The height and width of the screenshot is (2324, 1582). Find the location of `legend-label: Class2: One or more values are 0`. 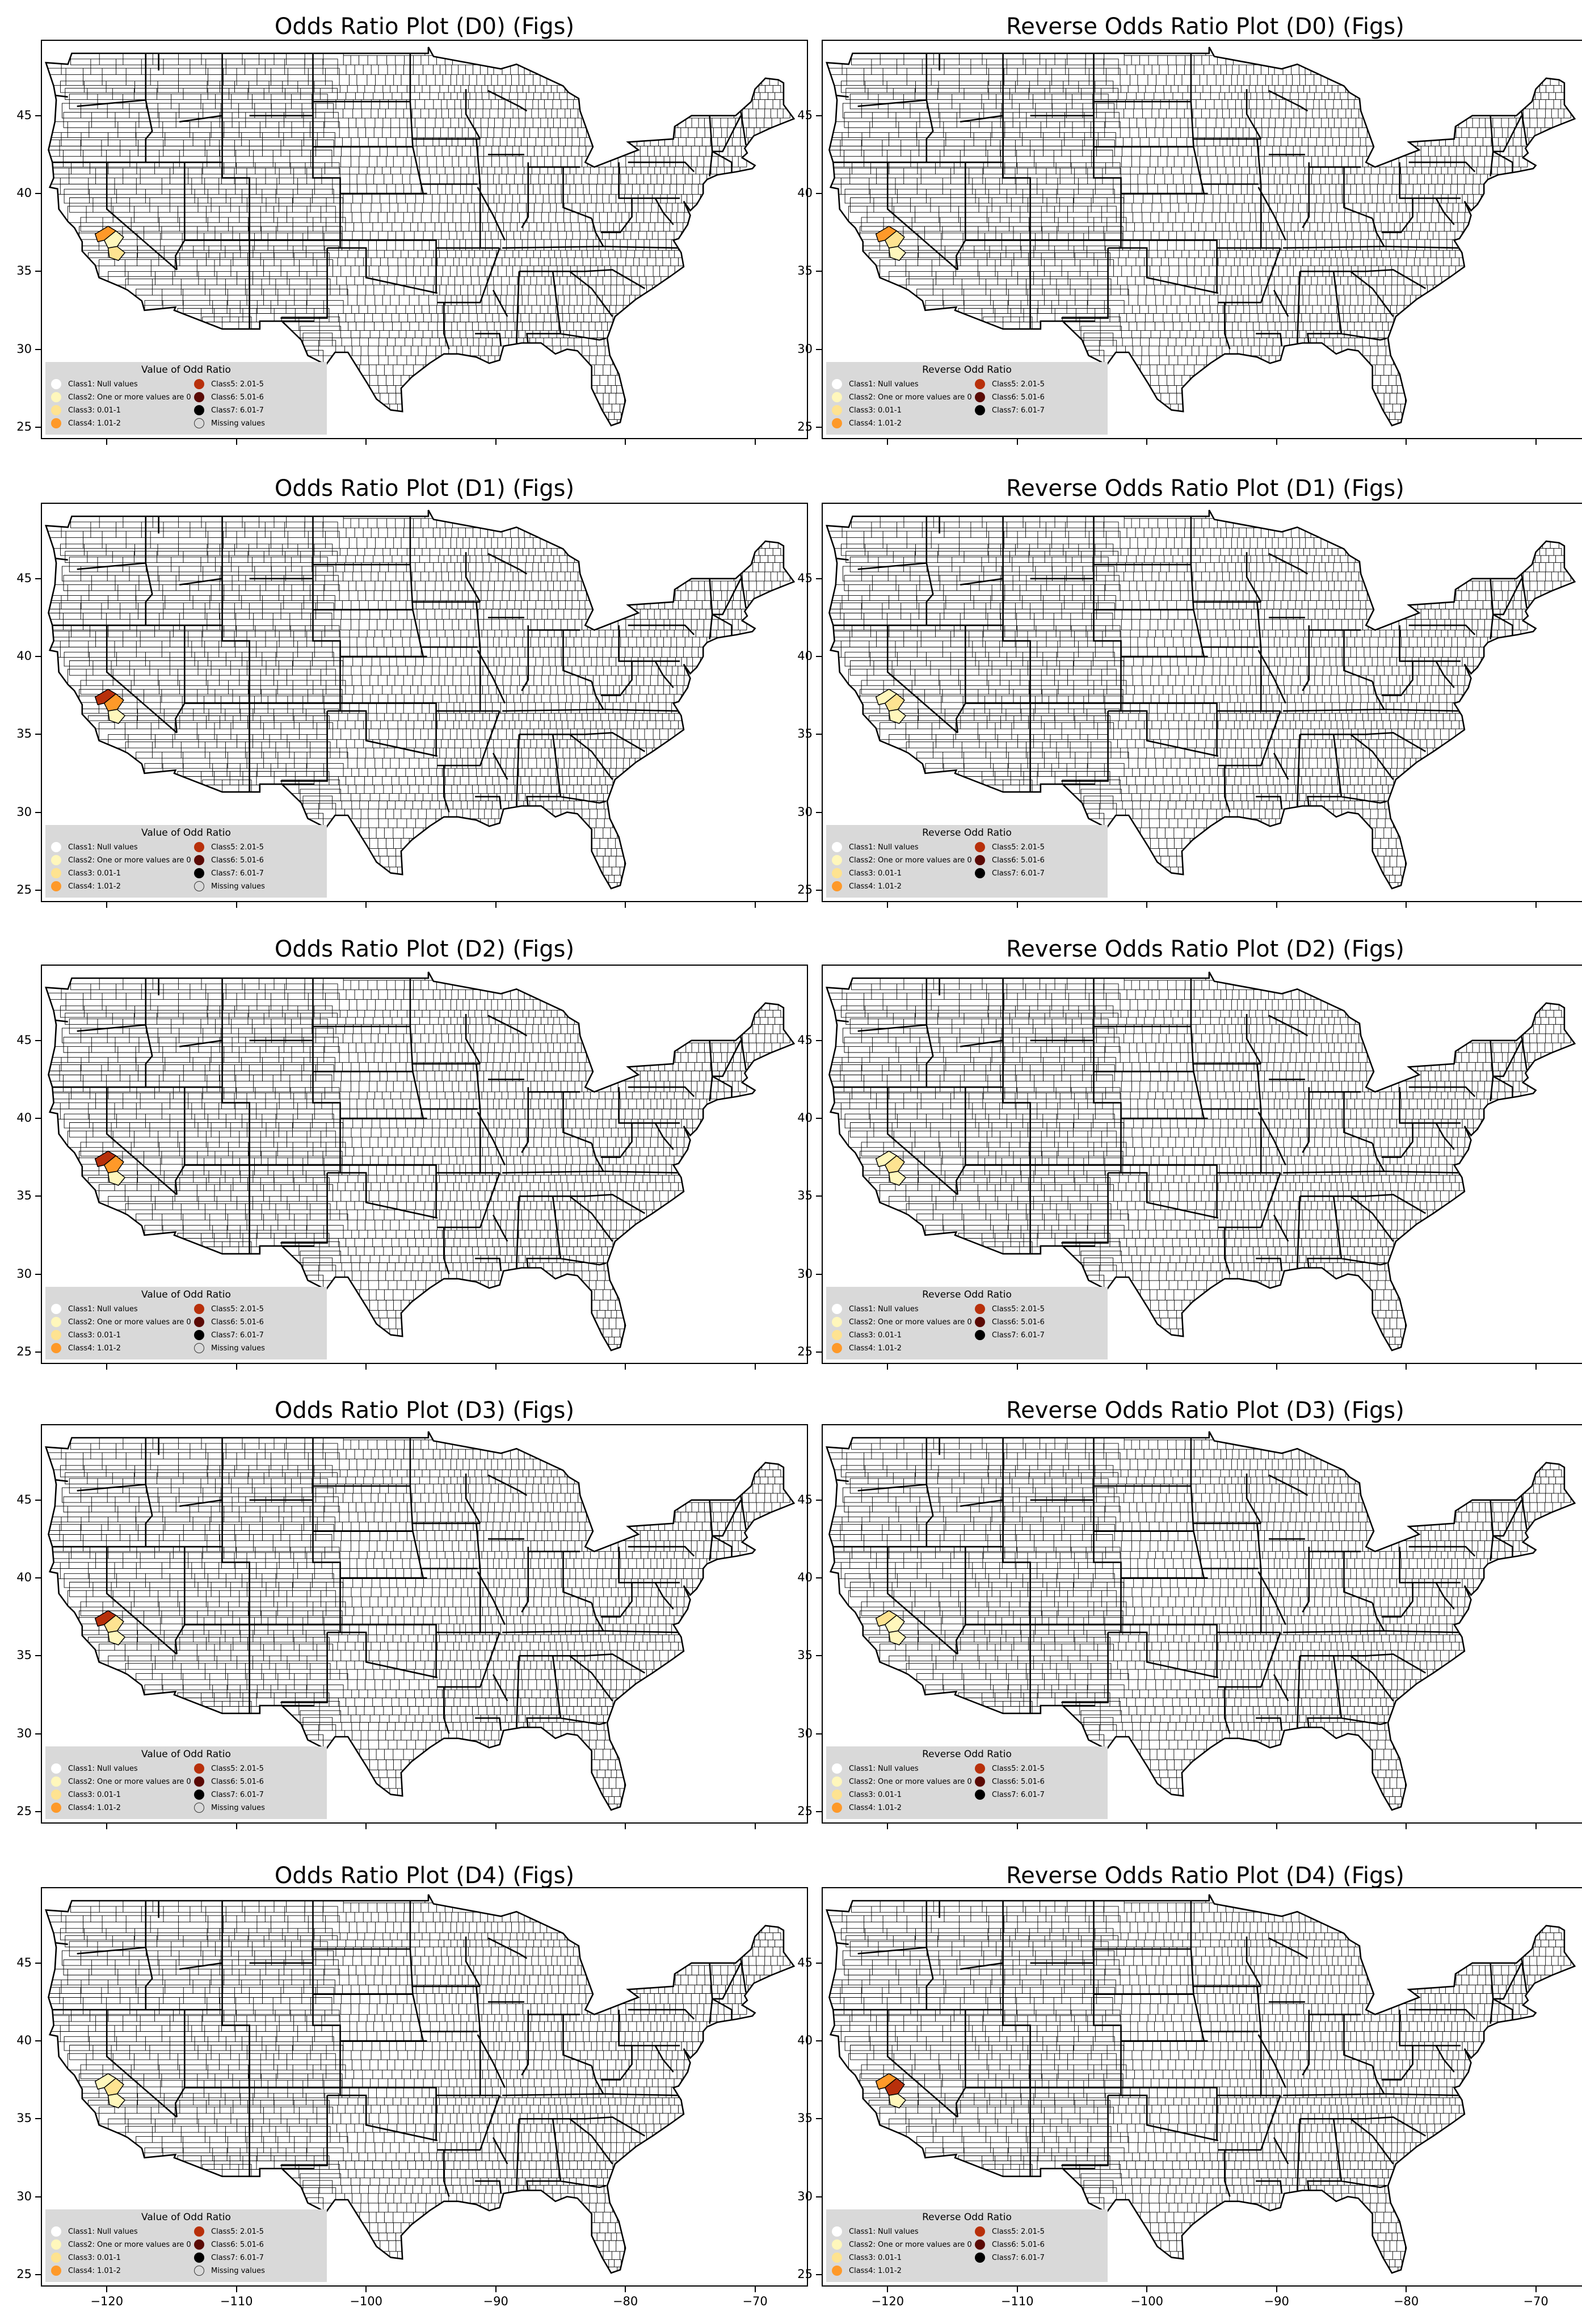

legend-label: Class2: One or more values are 0 is located at coordinates (910, 397).